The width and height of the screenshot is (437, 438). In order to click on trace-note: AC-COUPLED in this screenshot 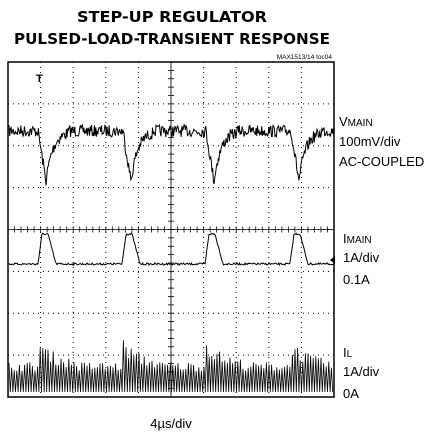, I will do `click(381, 161)`.